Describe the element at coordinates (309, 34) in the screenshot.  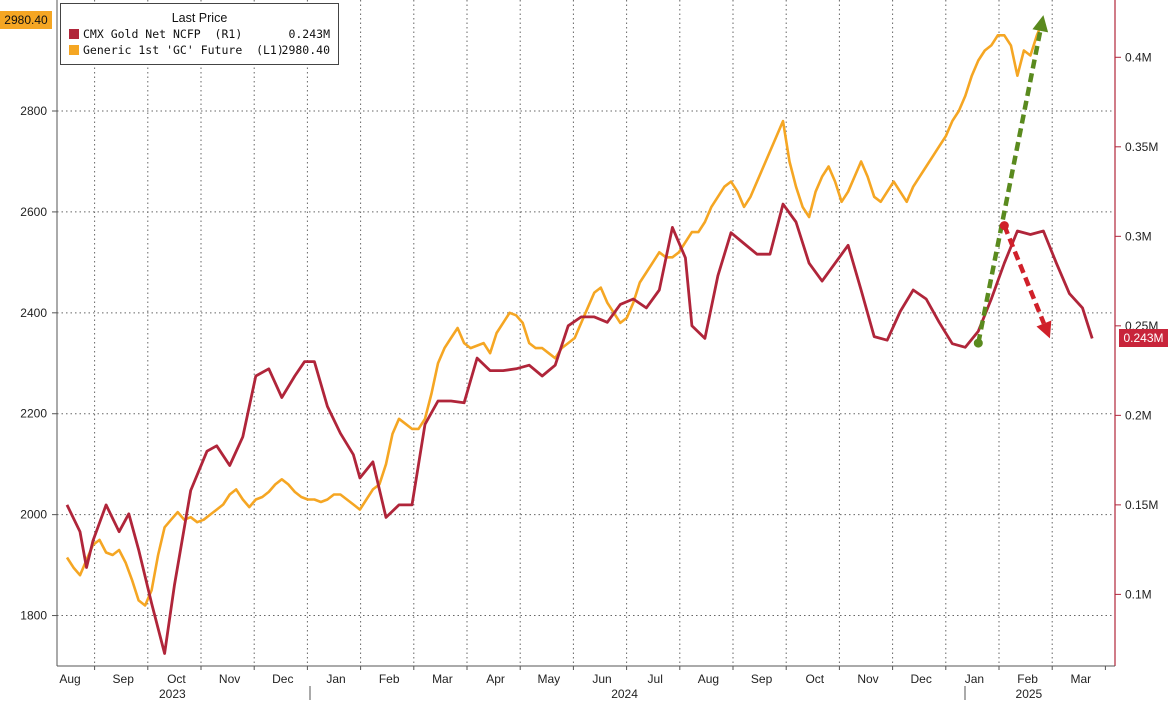
I see `legend-value-cmx: 0.243M` at that location.